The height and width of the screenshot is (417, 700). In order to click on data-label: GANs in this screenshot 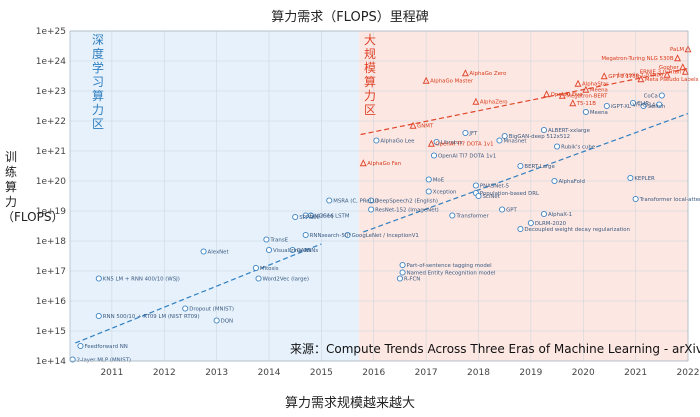, I will do `click(304, 251)`.